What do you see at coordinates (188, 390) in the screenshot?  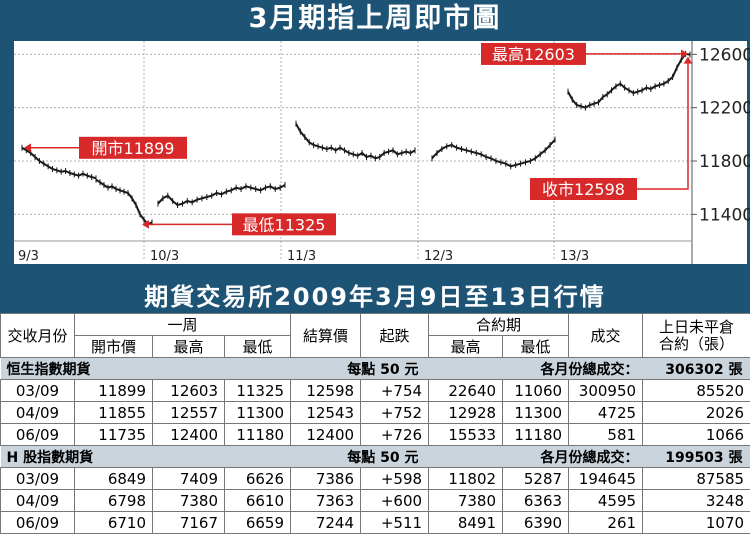 I see `cell-week-high: 12603` at bounding box center [188, 390].